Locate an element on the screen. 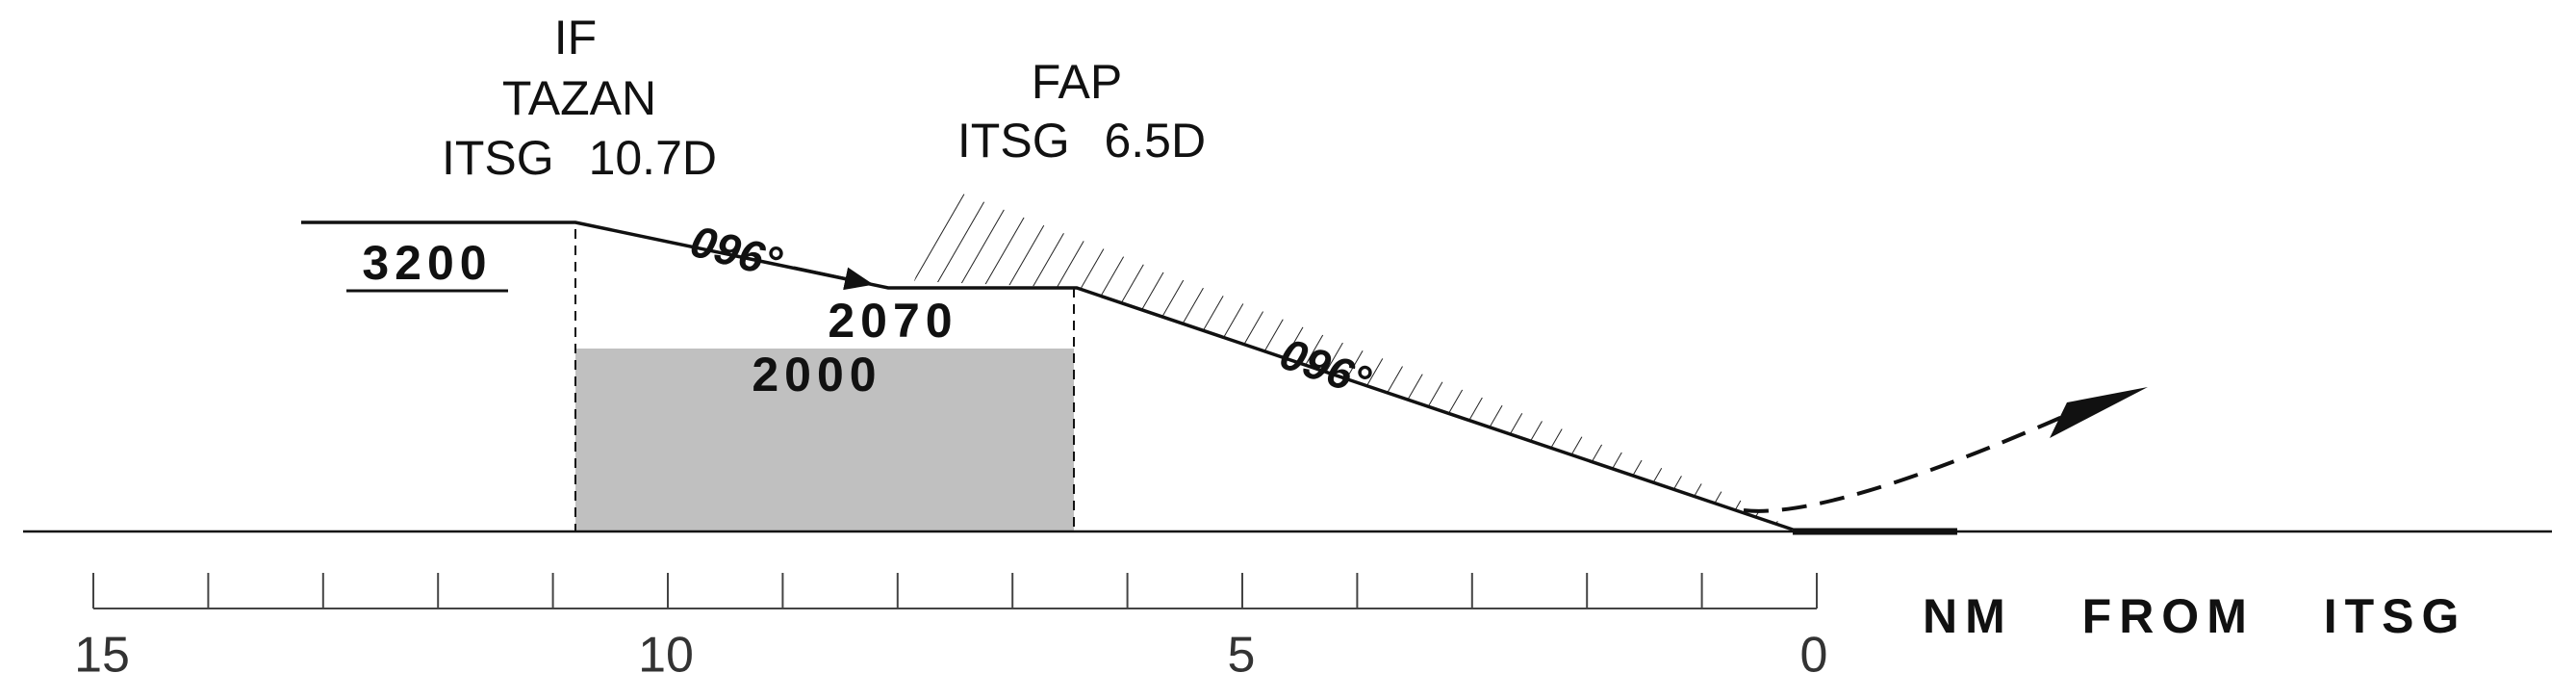 This screenshot has width=2576, height=699. scale-label: 0 is located at coordinates (1814, 656).